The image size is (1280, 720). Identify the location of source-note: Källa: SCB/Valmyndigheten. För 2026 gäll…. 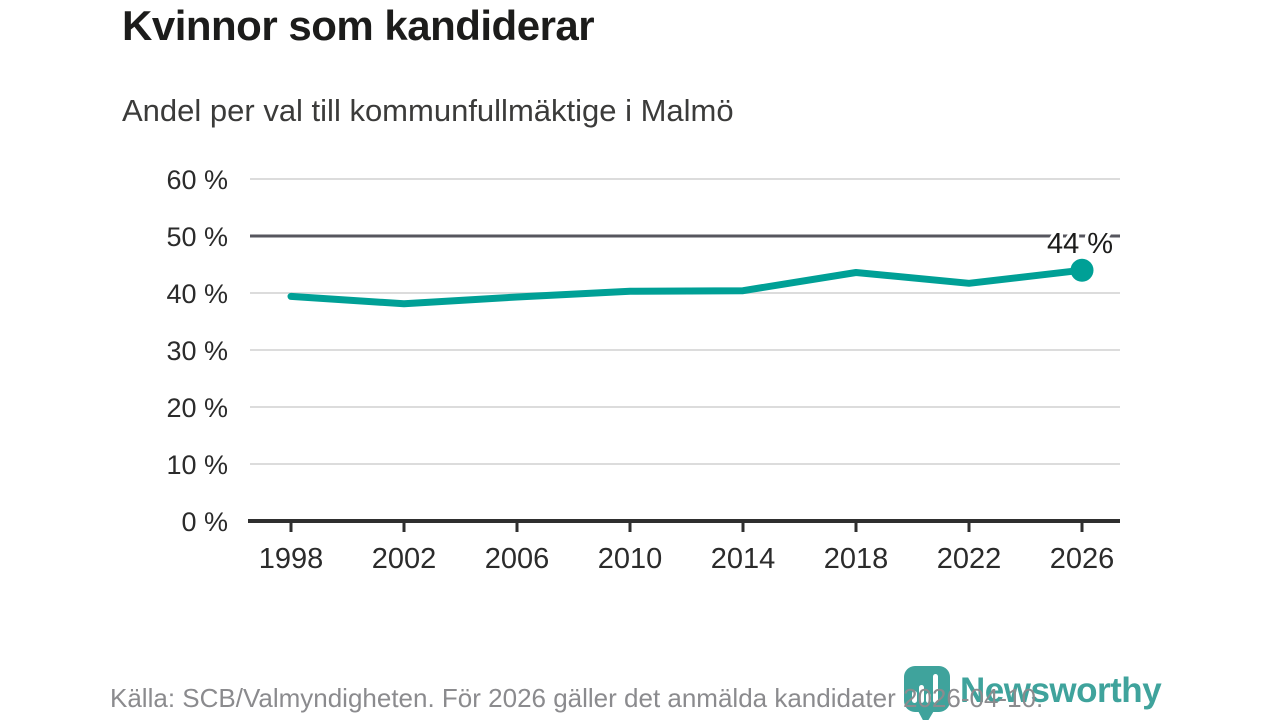
(577, 698).